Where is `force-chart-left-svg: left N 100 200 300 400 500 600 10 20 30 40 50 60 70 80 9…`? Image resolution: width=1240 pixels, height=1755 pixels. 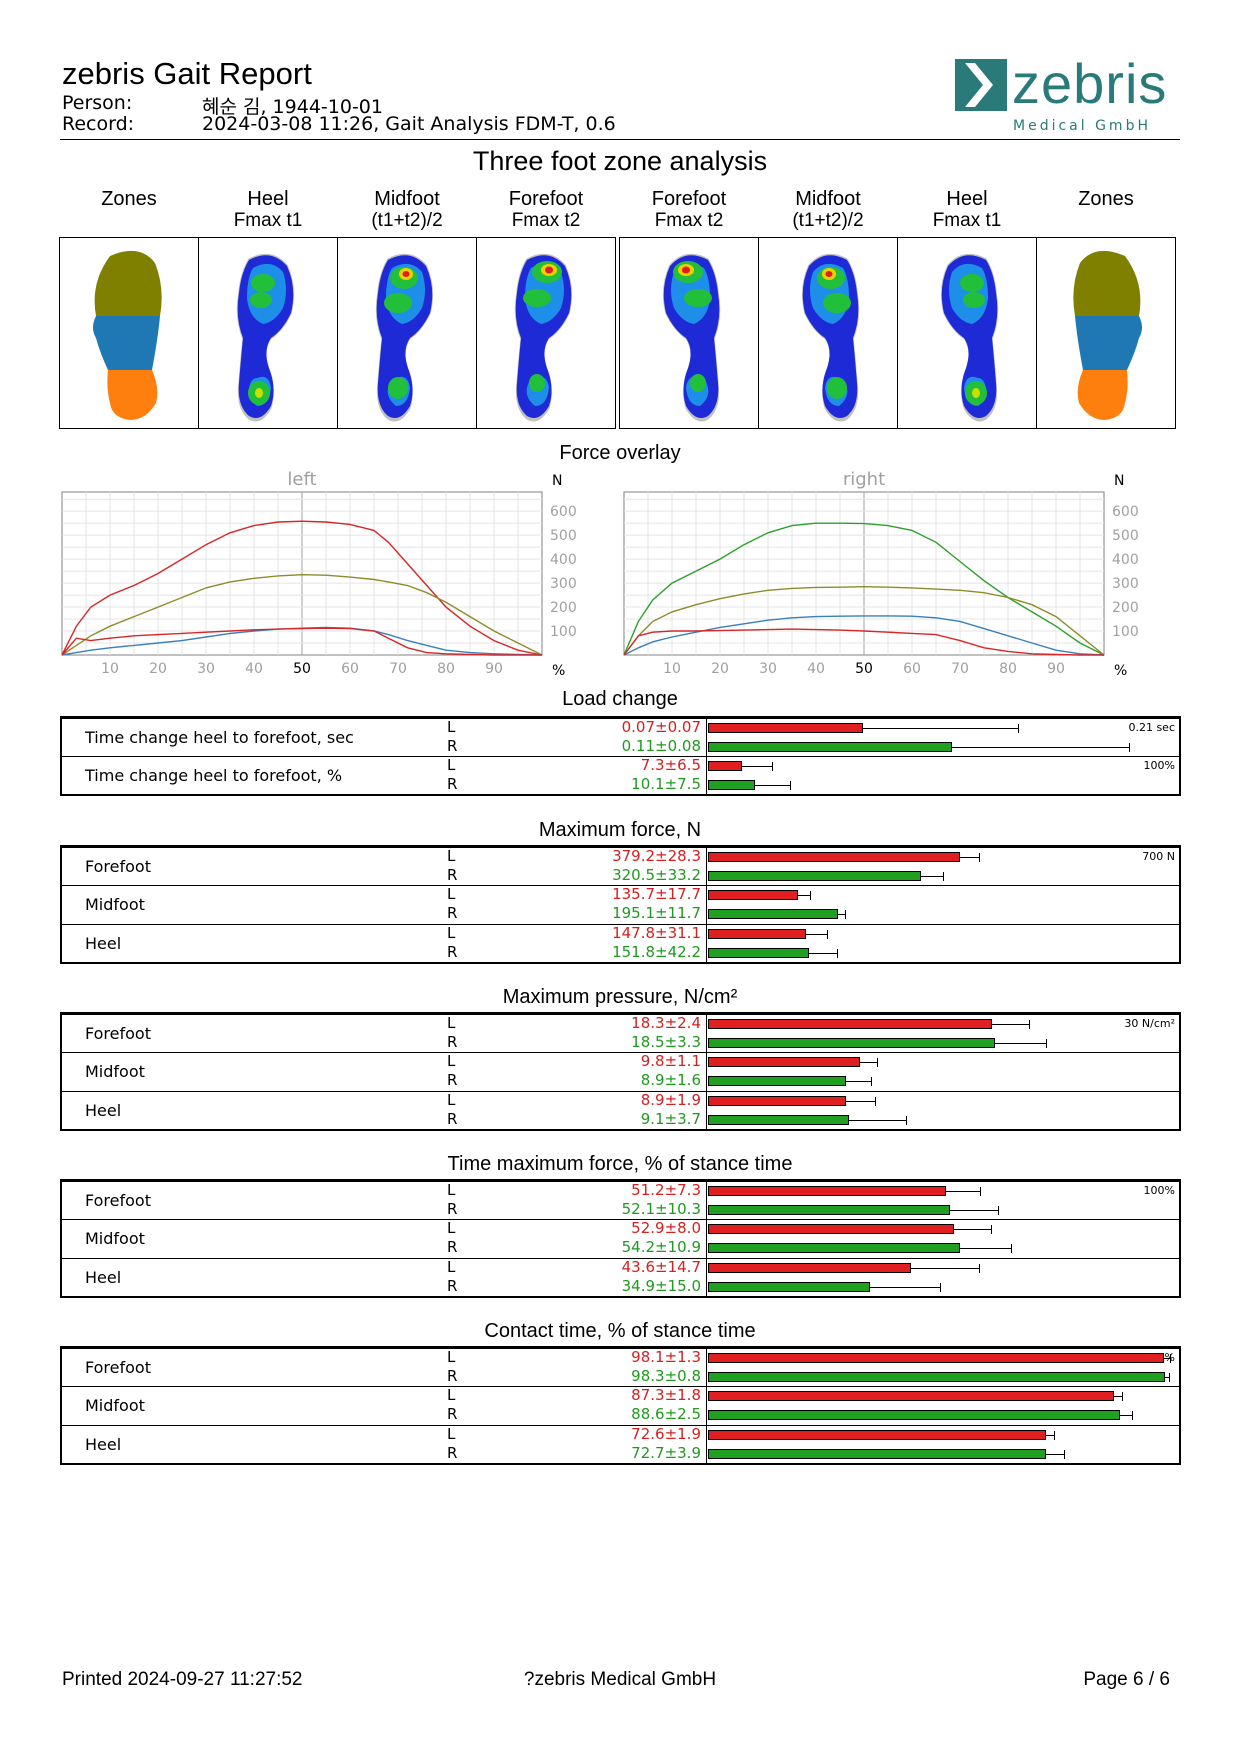
force-chart-left-svg: left N 100 200 300 400 500 600 10 20 30 40 50 60 70 80 9… is located at coordinates (319, 574).